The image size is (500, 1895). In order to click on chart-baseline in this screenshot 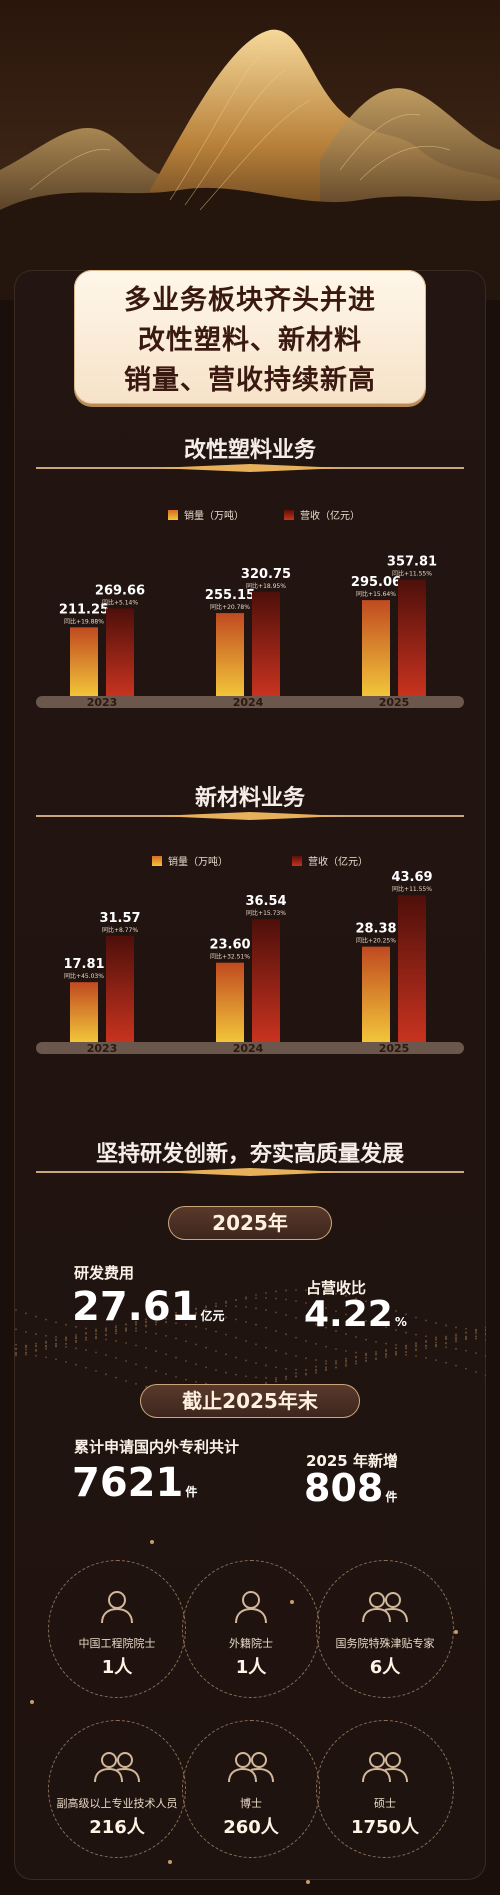, I will do `click(250, 1048)`.